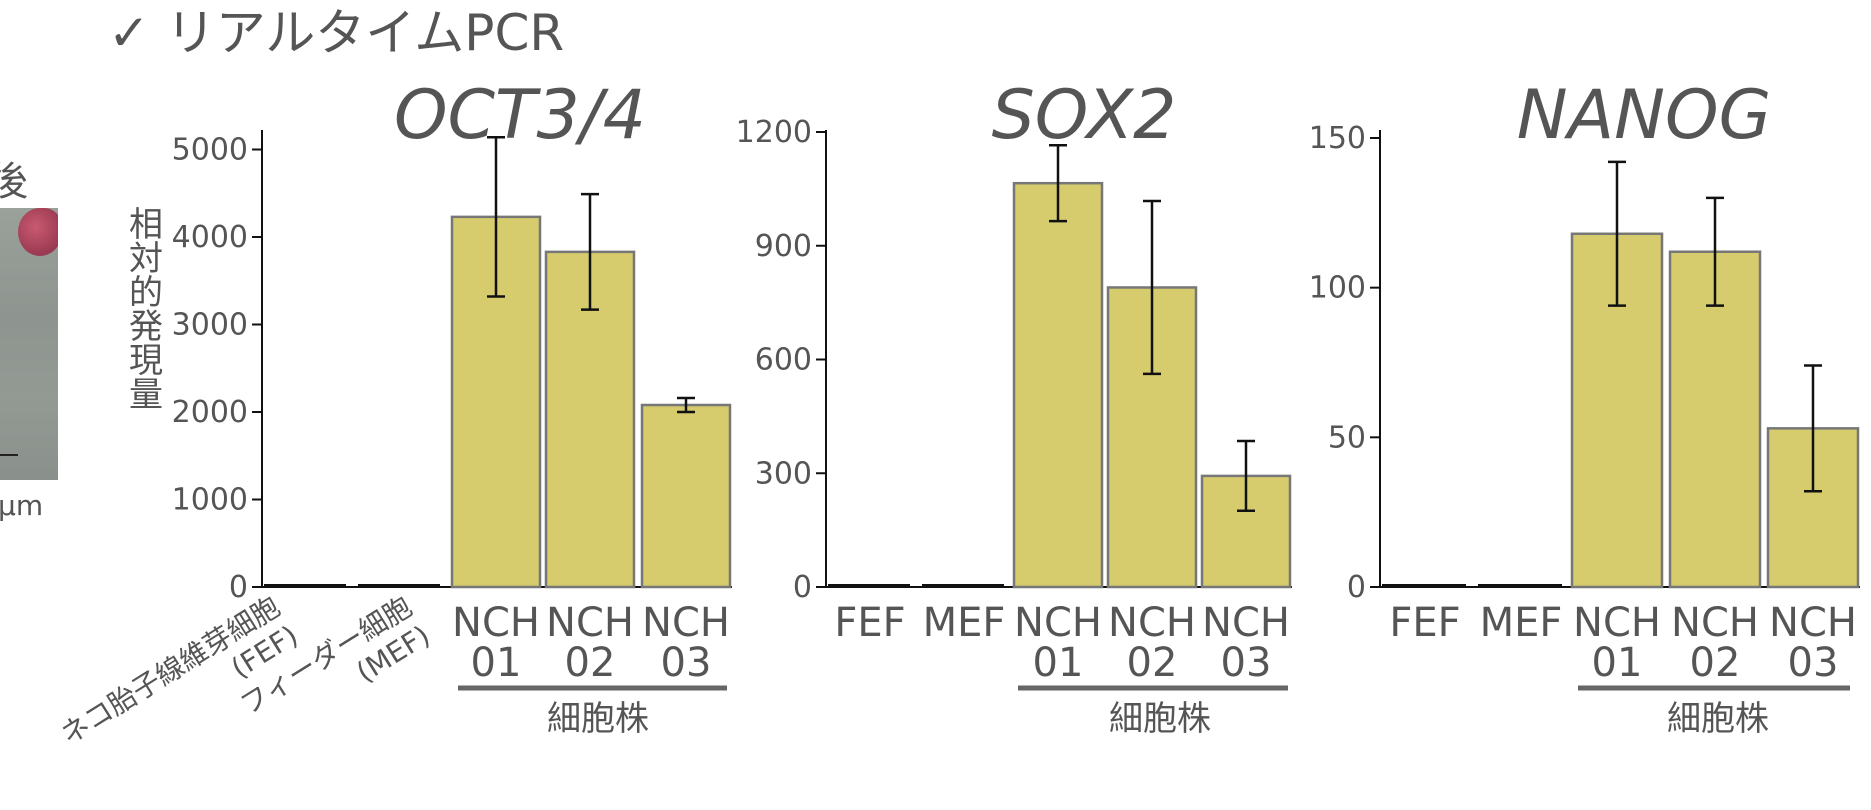 Image resolution: width=1871 pixels, height=810 pixels. Describe the element at coordinates (210, 237) in the screenshot. I see `y-tick-label: 4000` at that location.